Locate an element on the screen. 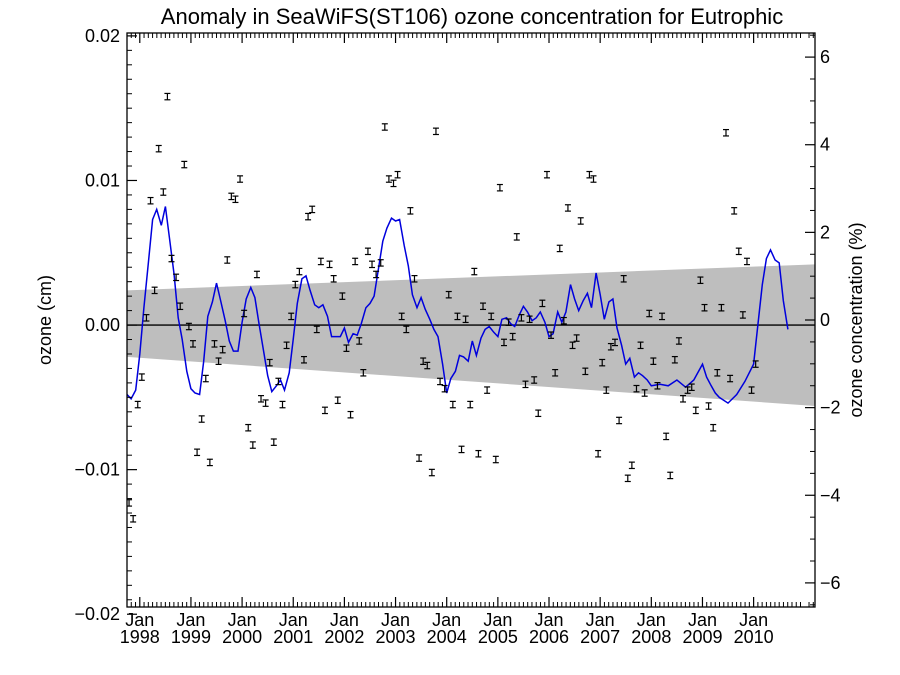  y-tick-label-left: −0.02 is located at coordinates (97, 614).